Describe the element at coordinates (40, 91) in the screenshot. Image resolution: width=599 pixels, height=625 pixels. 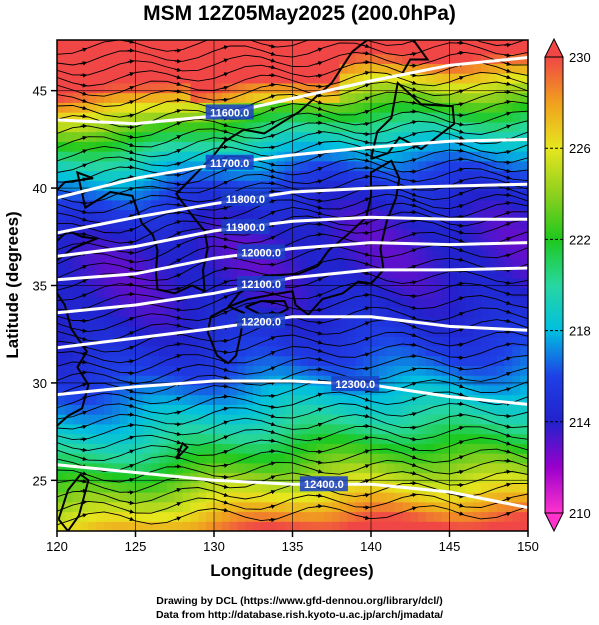
I see `y-tick-label: 45` at that location.